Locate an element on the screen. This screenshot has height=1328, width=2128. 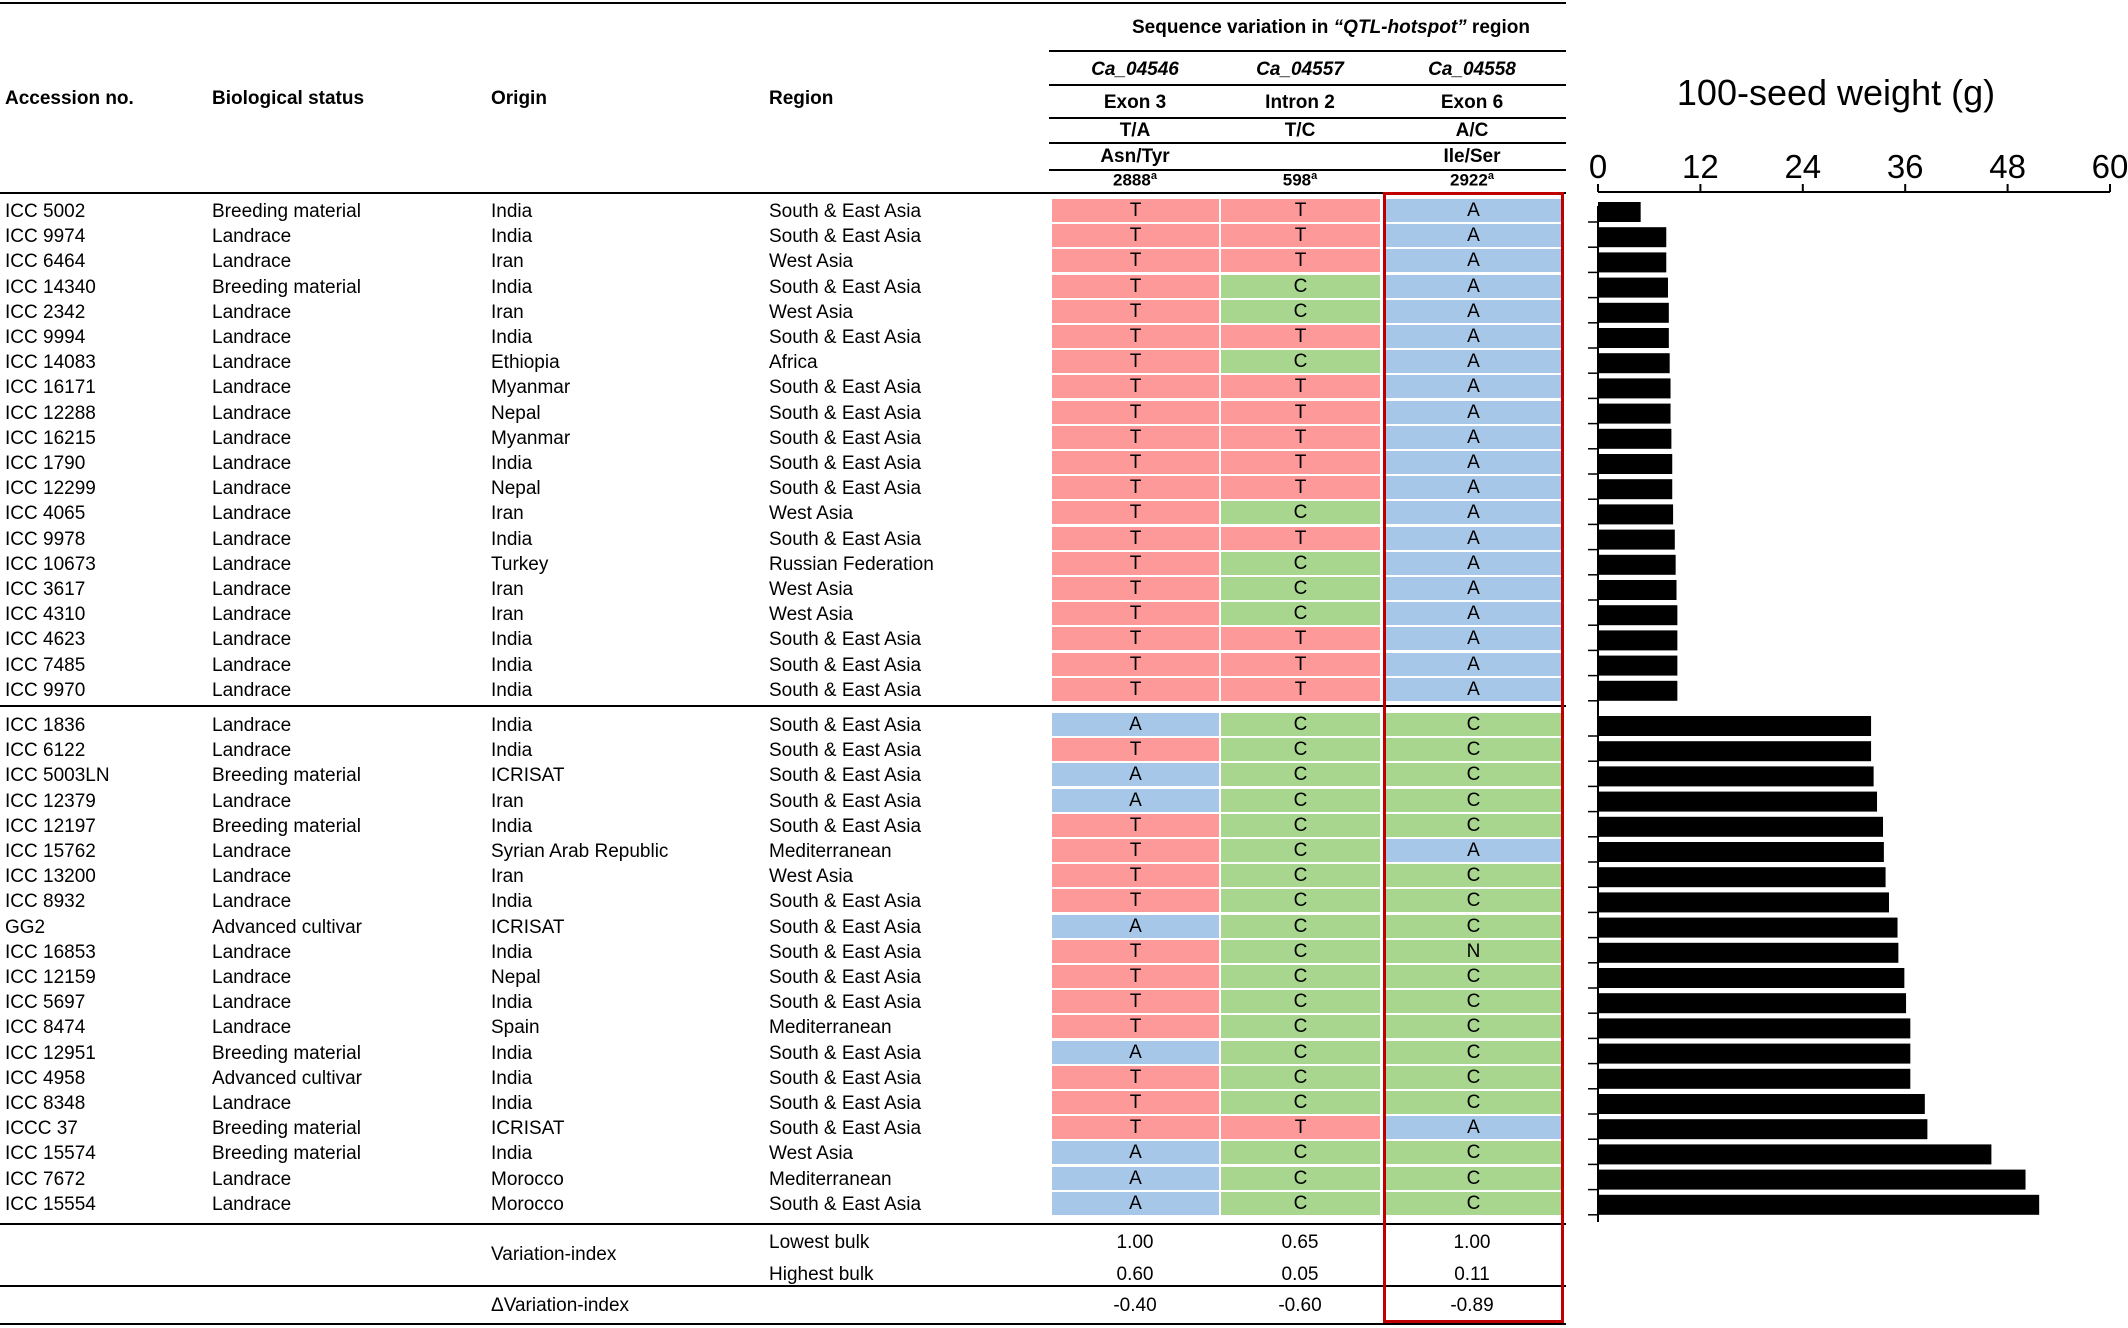
origin-cell: ICRISAT is located at coordinates (528, 1129).